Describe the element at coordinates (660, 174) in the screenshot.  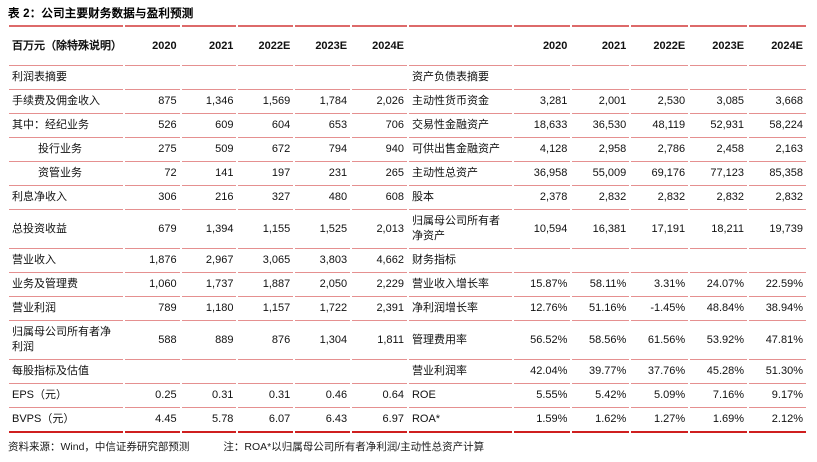
I see `value-cell: 69,176` at that location.